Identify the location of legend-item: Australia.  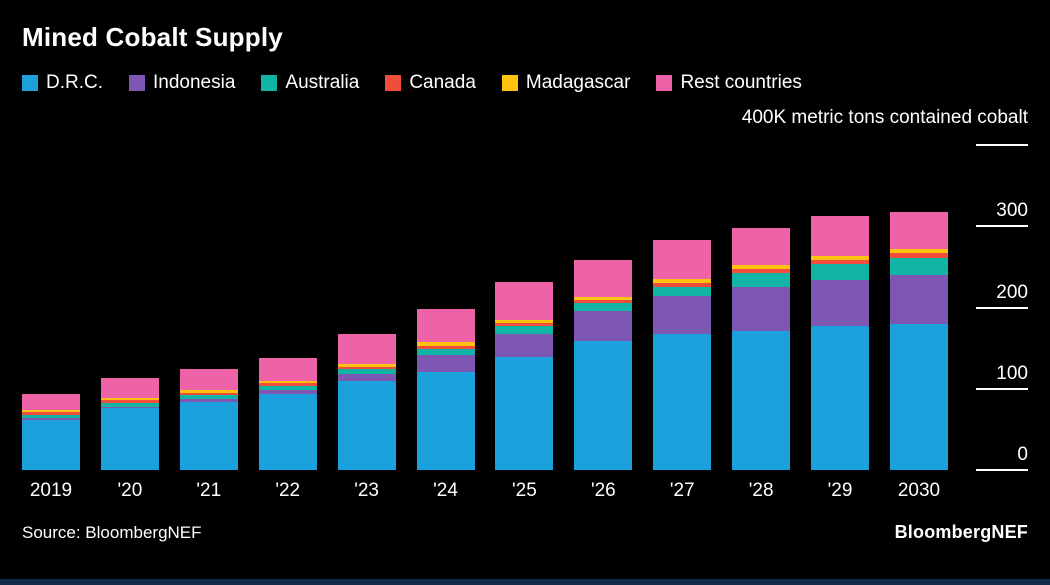
(310, 83).